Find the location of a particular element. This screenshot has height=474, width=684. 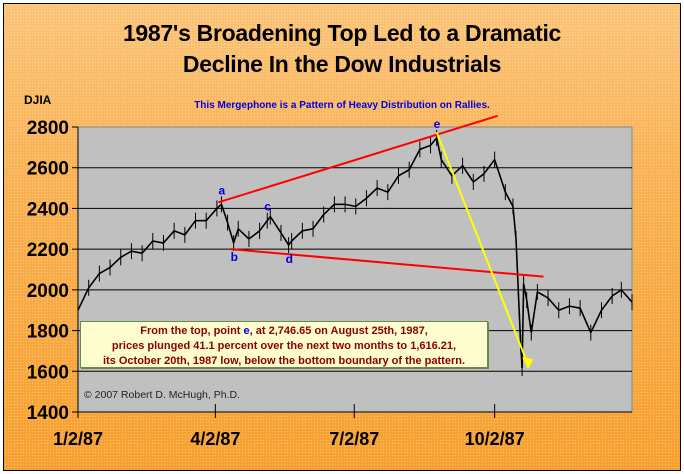

y-tick-label: 2000 is located at coordinates (48, 291).